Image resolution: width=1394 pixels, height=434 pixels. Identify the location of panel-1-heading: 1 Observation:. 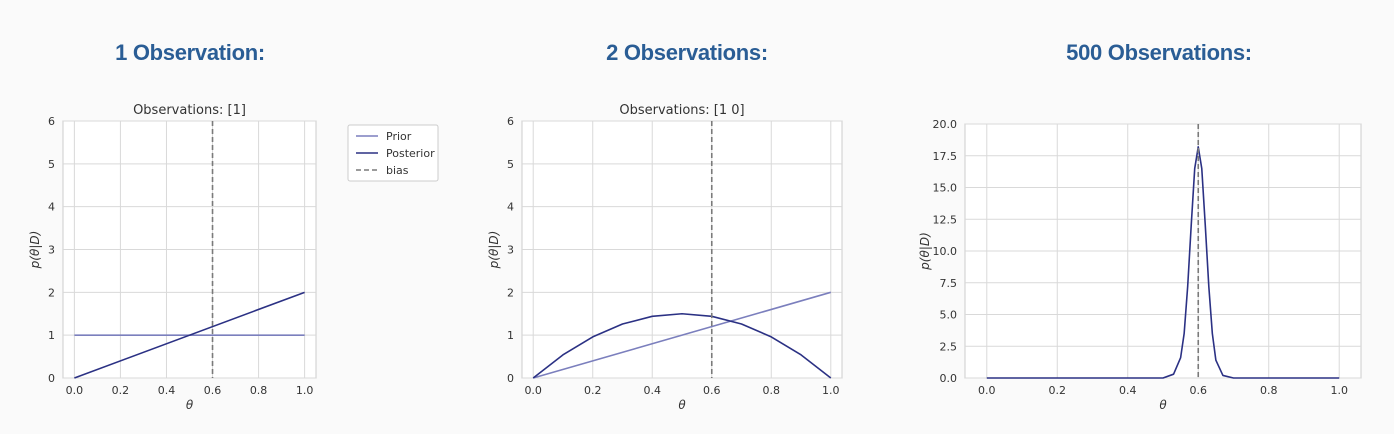
(190, 52).